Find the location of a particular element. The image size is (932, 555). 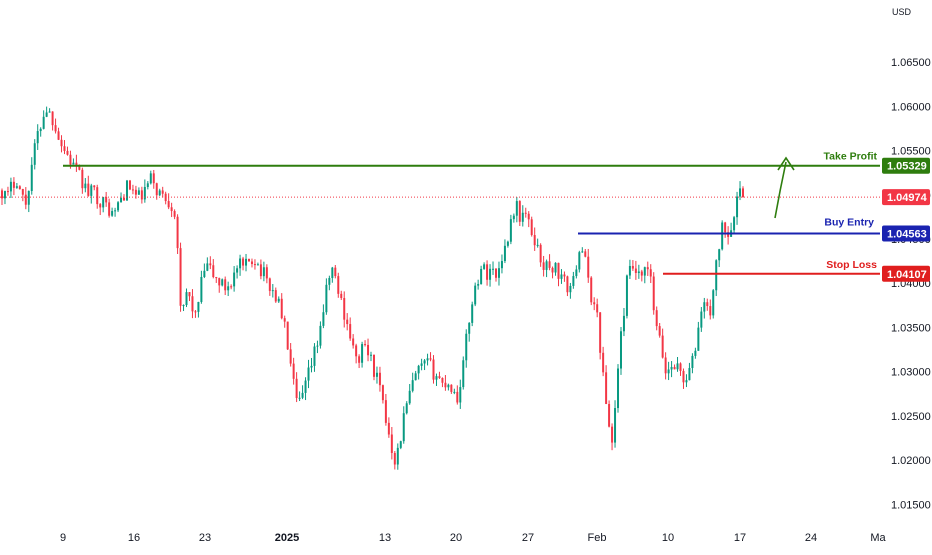

x-tick-label: 27 is located at coordinates (528, 538).